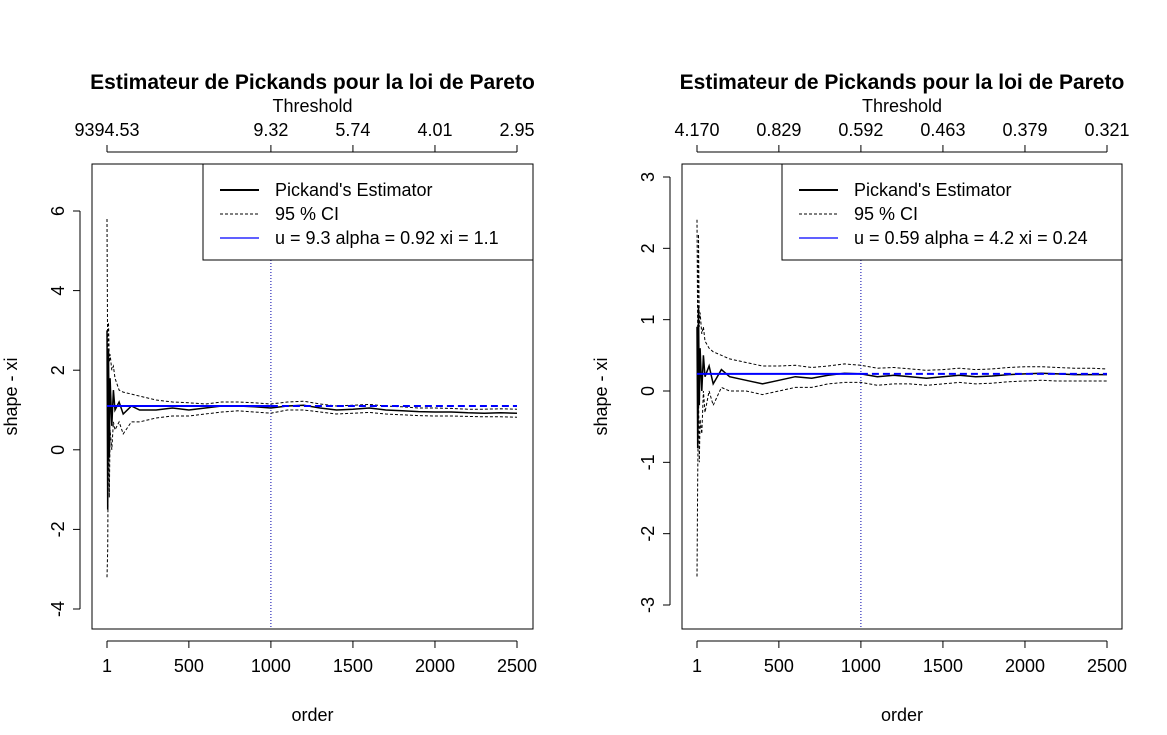  Describe the element at coordinates (58, 291) in the screenshot. I see `y-tick-label: 4` at that location.